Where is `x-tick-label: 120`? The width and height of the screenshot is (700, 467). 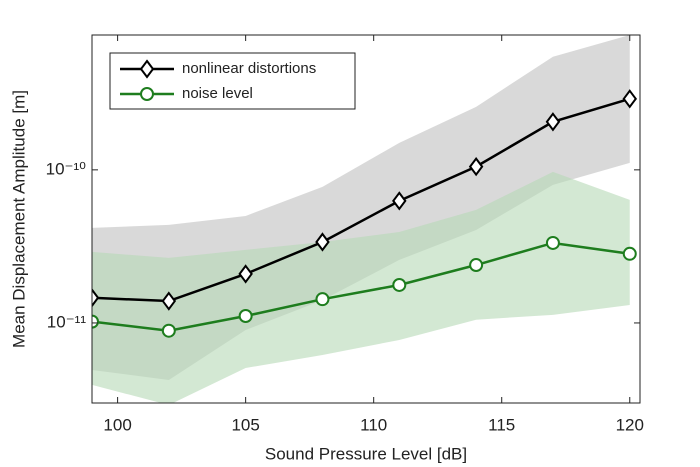 x-tick-label: 120 is located at coordinates (630, 424).